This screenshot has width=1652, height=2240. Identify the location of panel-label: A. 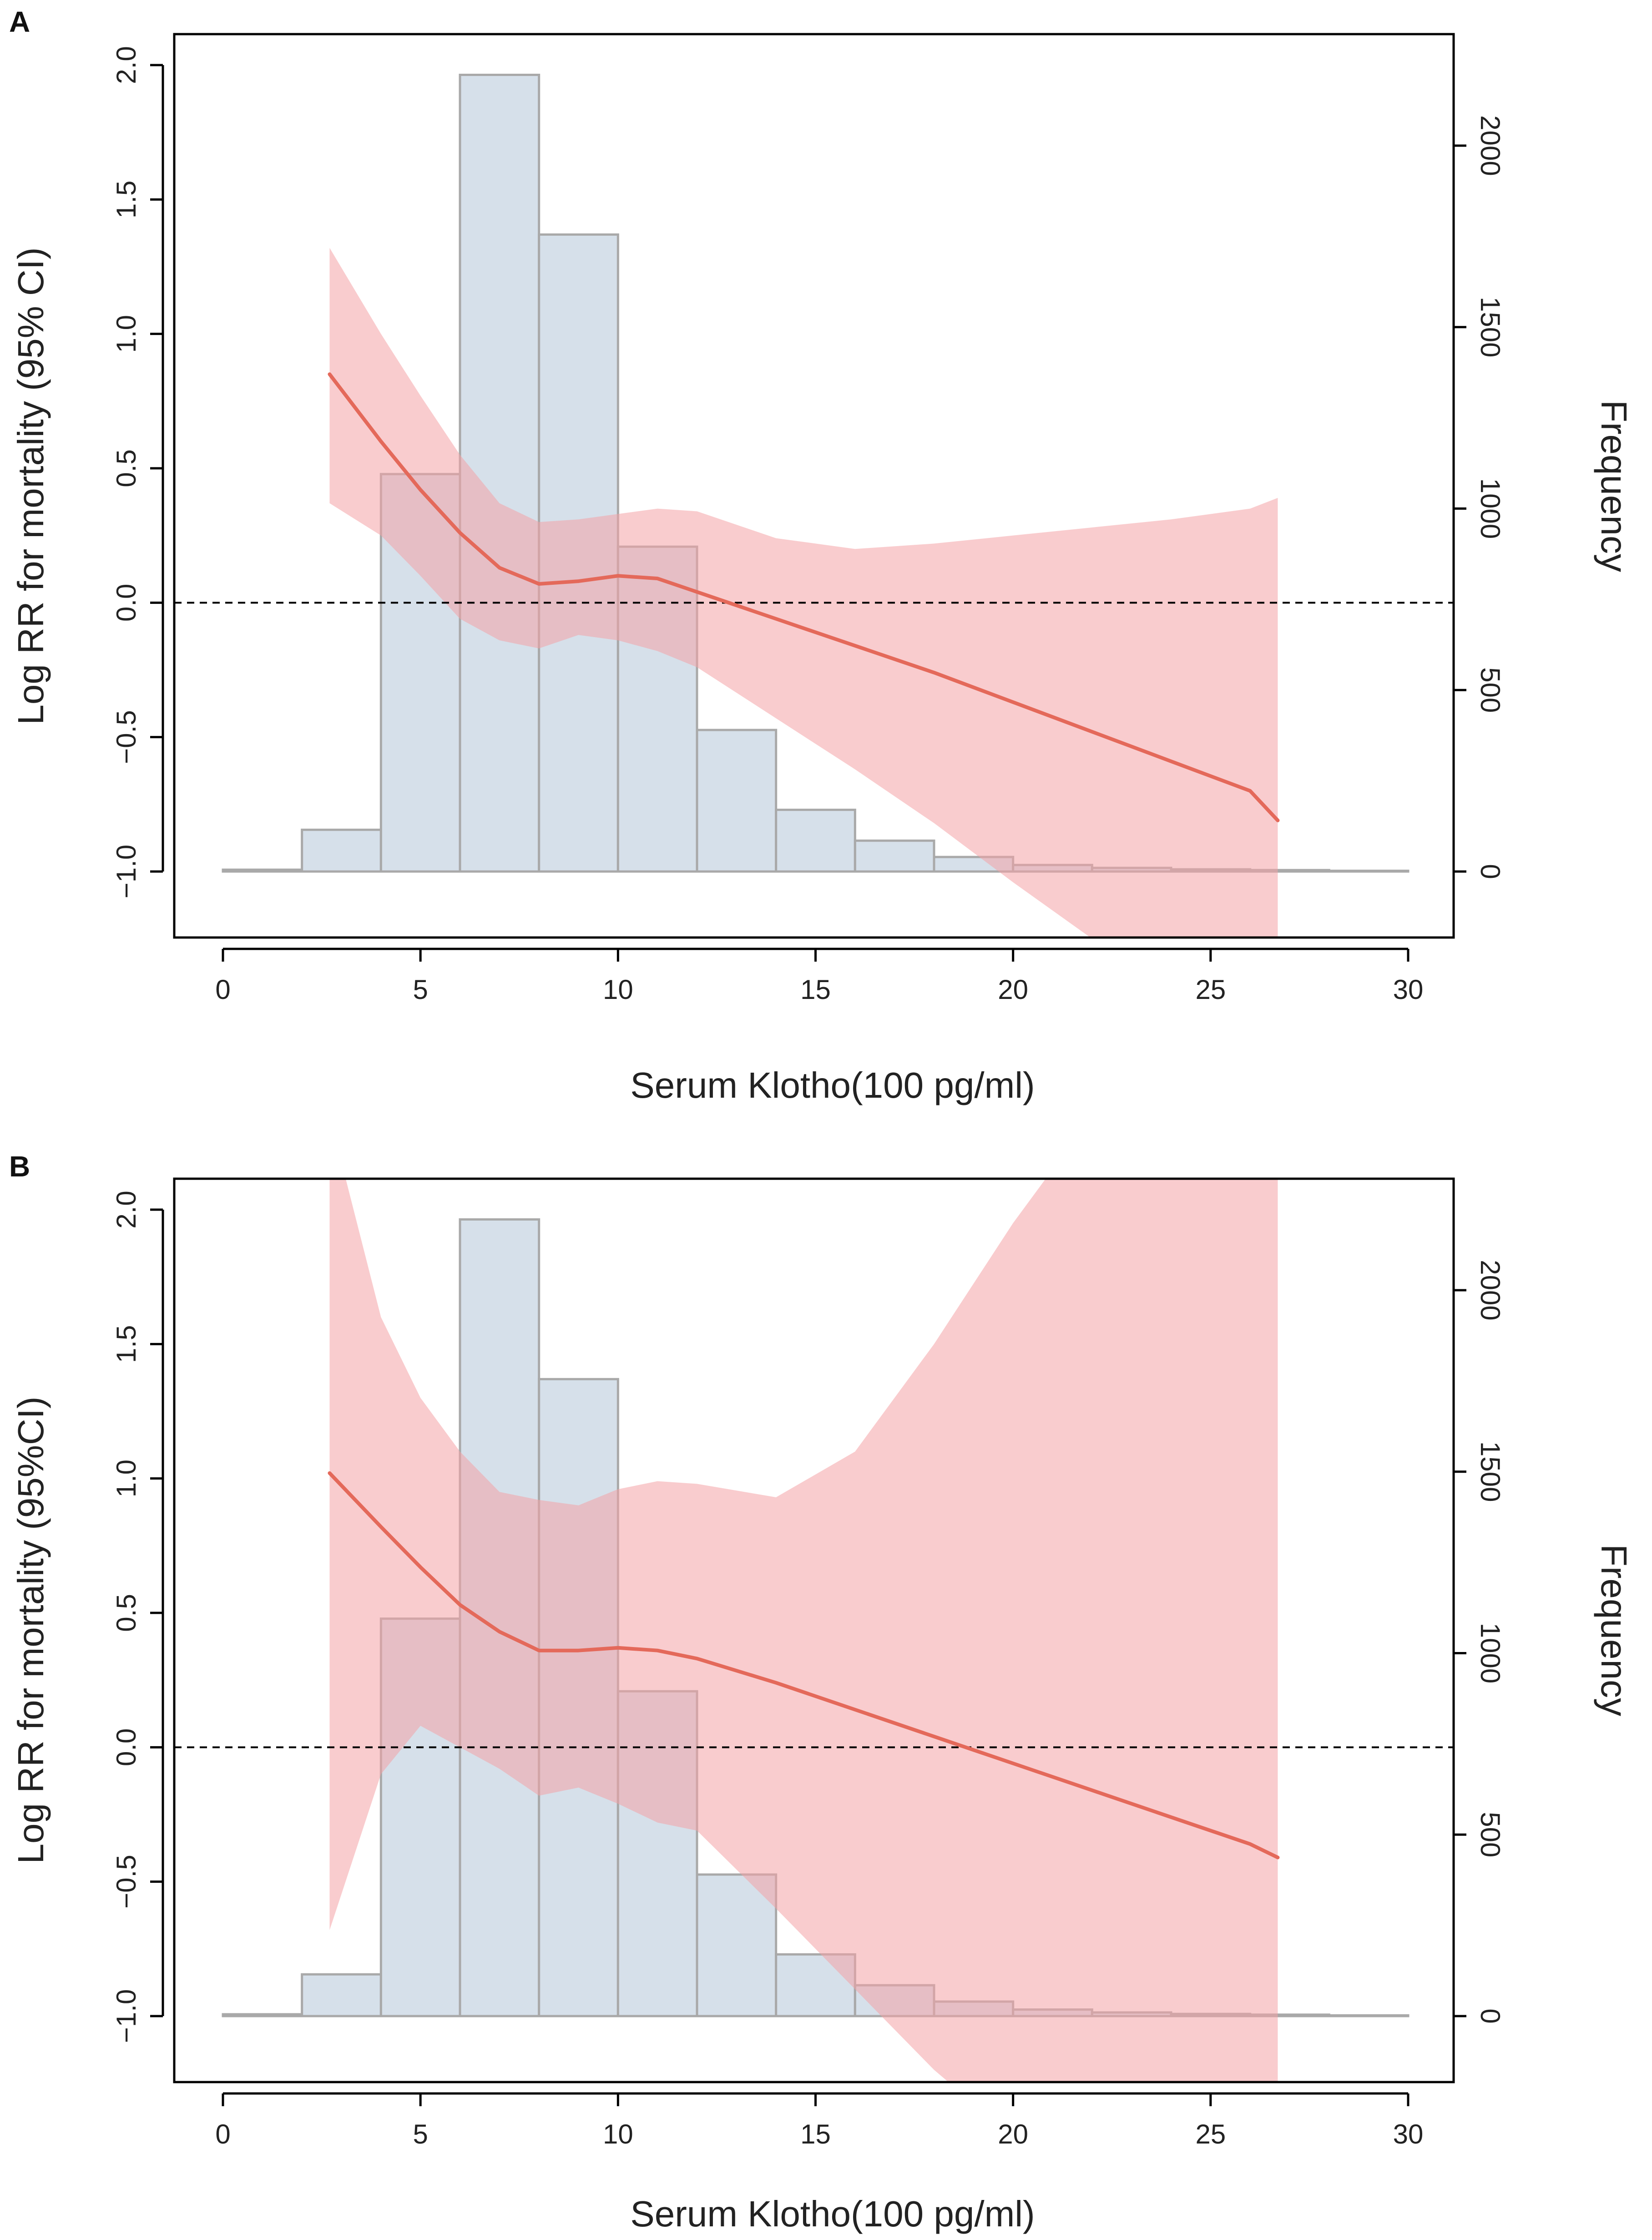
(20, 22).